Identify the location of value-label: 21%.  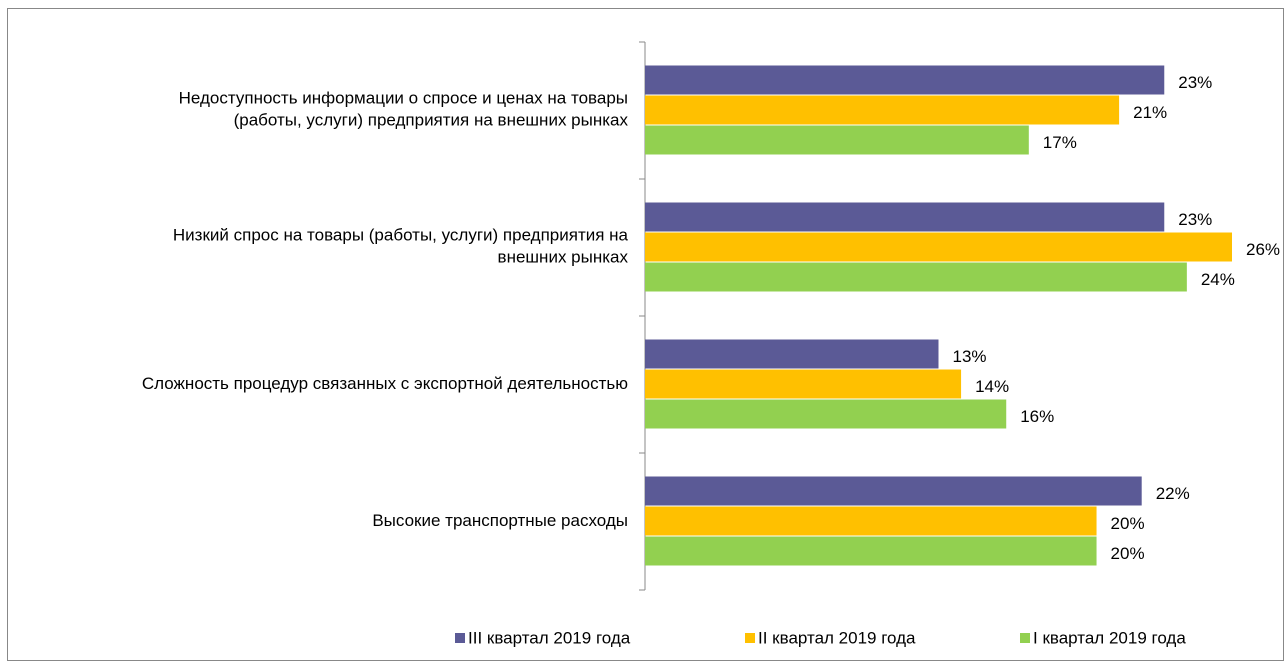
(1150, 112).